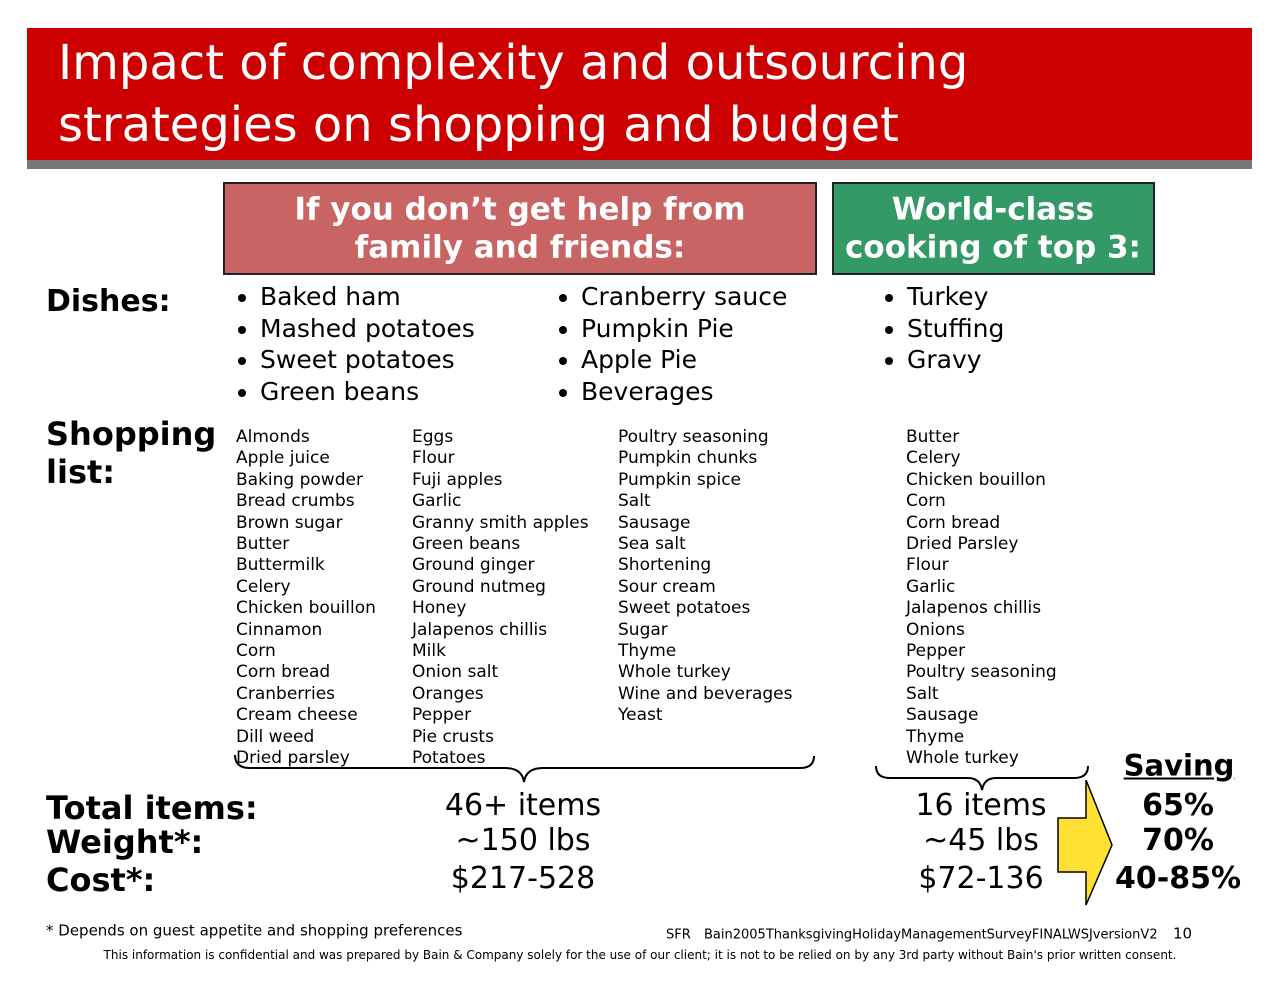  What do you see at coordinates (523, 840) in the screenshot?
I see `total-value: ~150 lbs` at bounding box center [523, 840].